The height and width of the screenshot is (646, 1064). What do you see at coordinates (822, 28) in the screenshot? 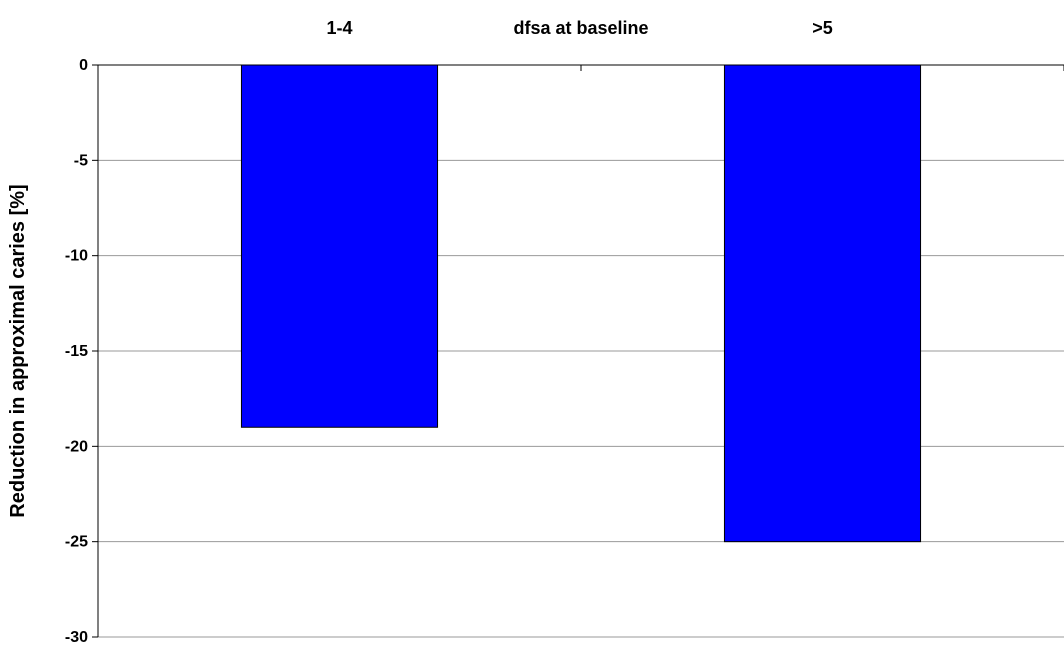
I see `x-category-label: >5` at bounding box center [822, 28].